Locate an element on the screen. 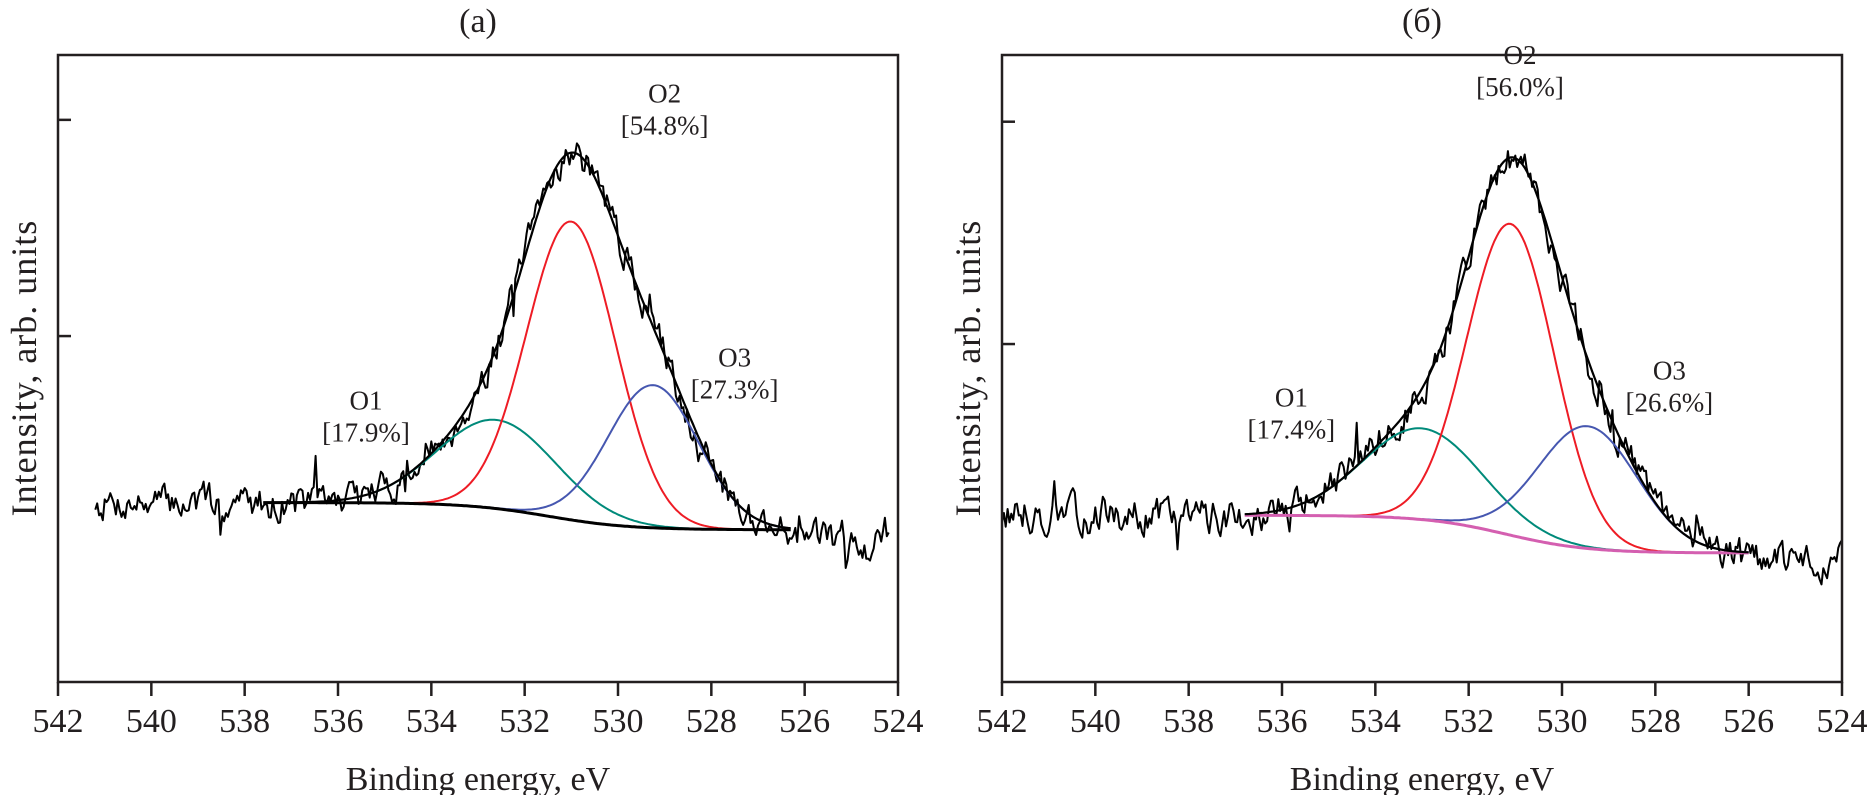 Image resolution: width=1874 pixels, height=795 pixels. peak-percent-label: [56.0%] is located at coordinates (1520, 87).